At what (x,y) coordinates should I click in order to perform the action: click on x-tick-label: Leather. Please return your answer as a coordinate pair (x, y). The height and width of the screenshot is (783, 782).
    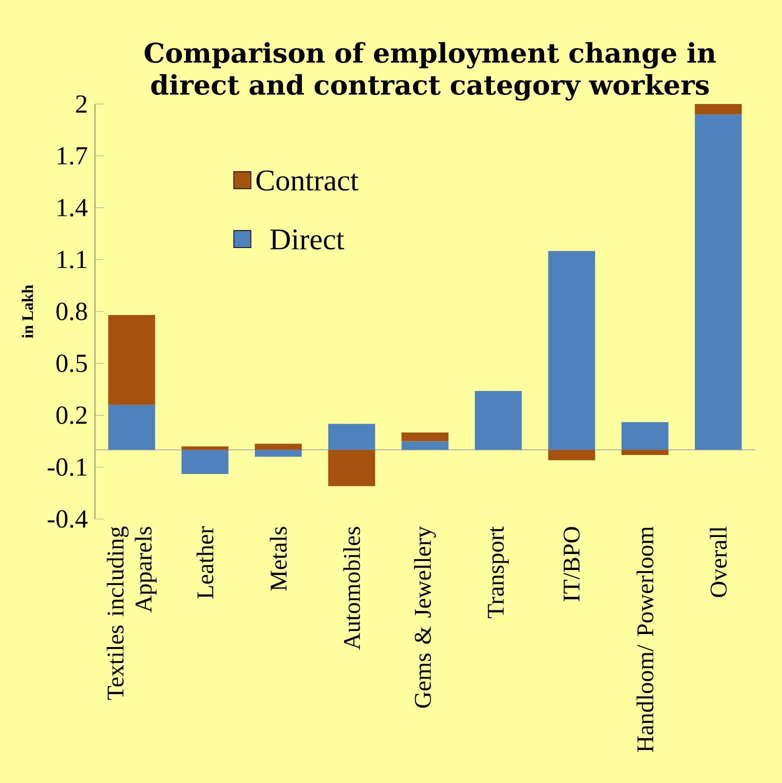
    Looking at the image, I should click on (205, 562).